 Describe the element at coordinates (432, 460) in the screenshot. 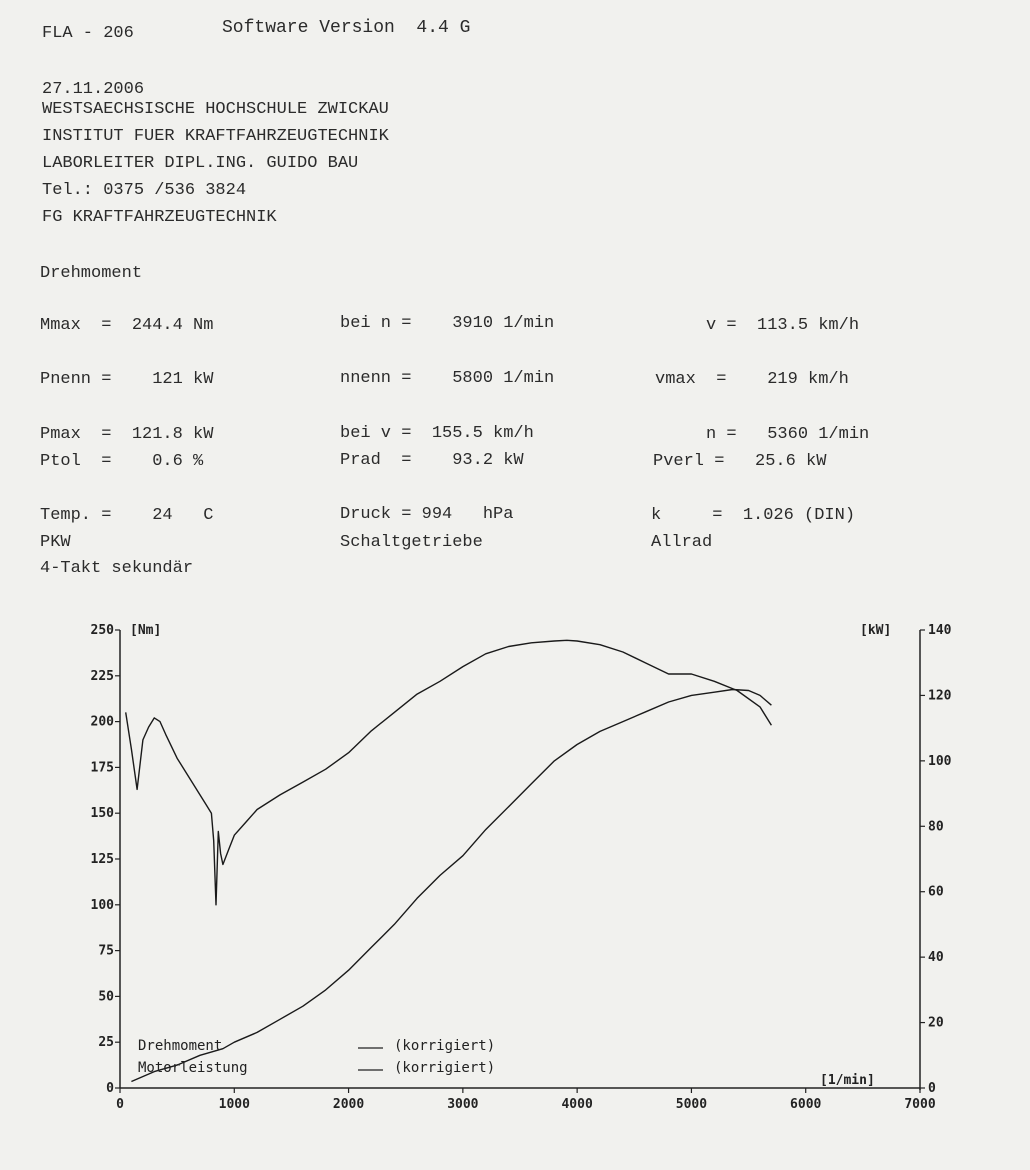

I see `prad-value: Prad = 93.2 kW` at that location.